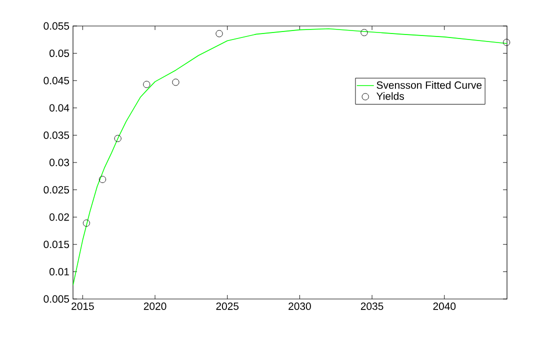 This screenshot has height=337, width=560. I want to click on x-tick-label: 2015, so click(83, 306).